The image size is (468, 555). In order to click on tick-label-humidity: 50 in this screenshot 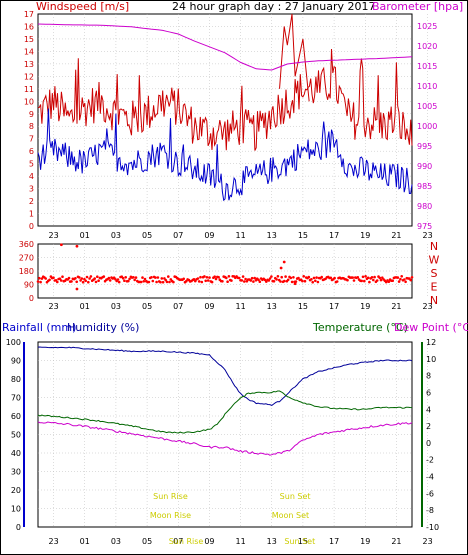, I will do `click(16, 435)`.